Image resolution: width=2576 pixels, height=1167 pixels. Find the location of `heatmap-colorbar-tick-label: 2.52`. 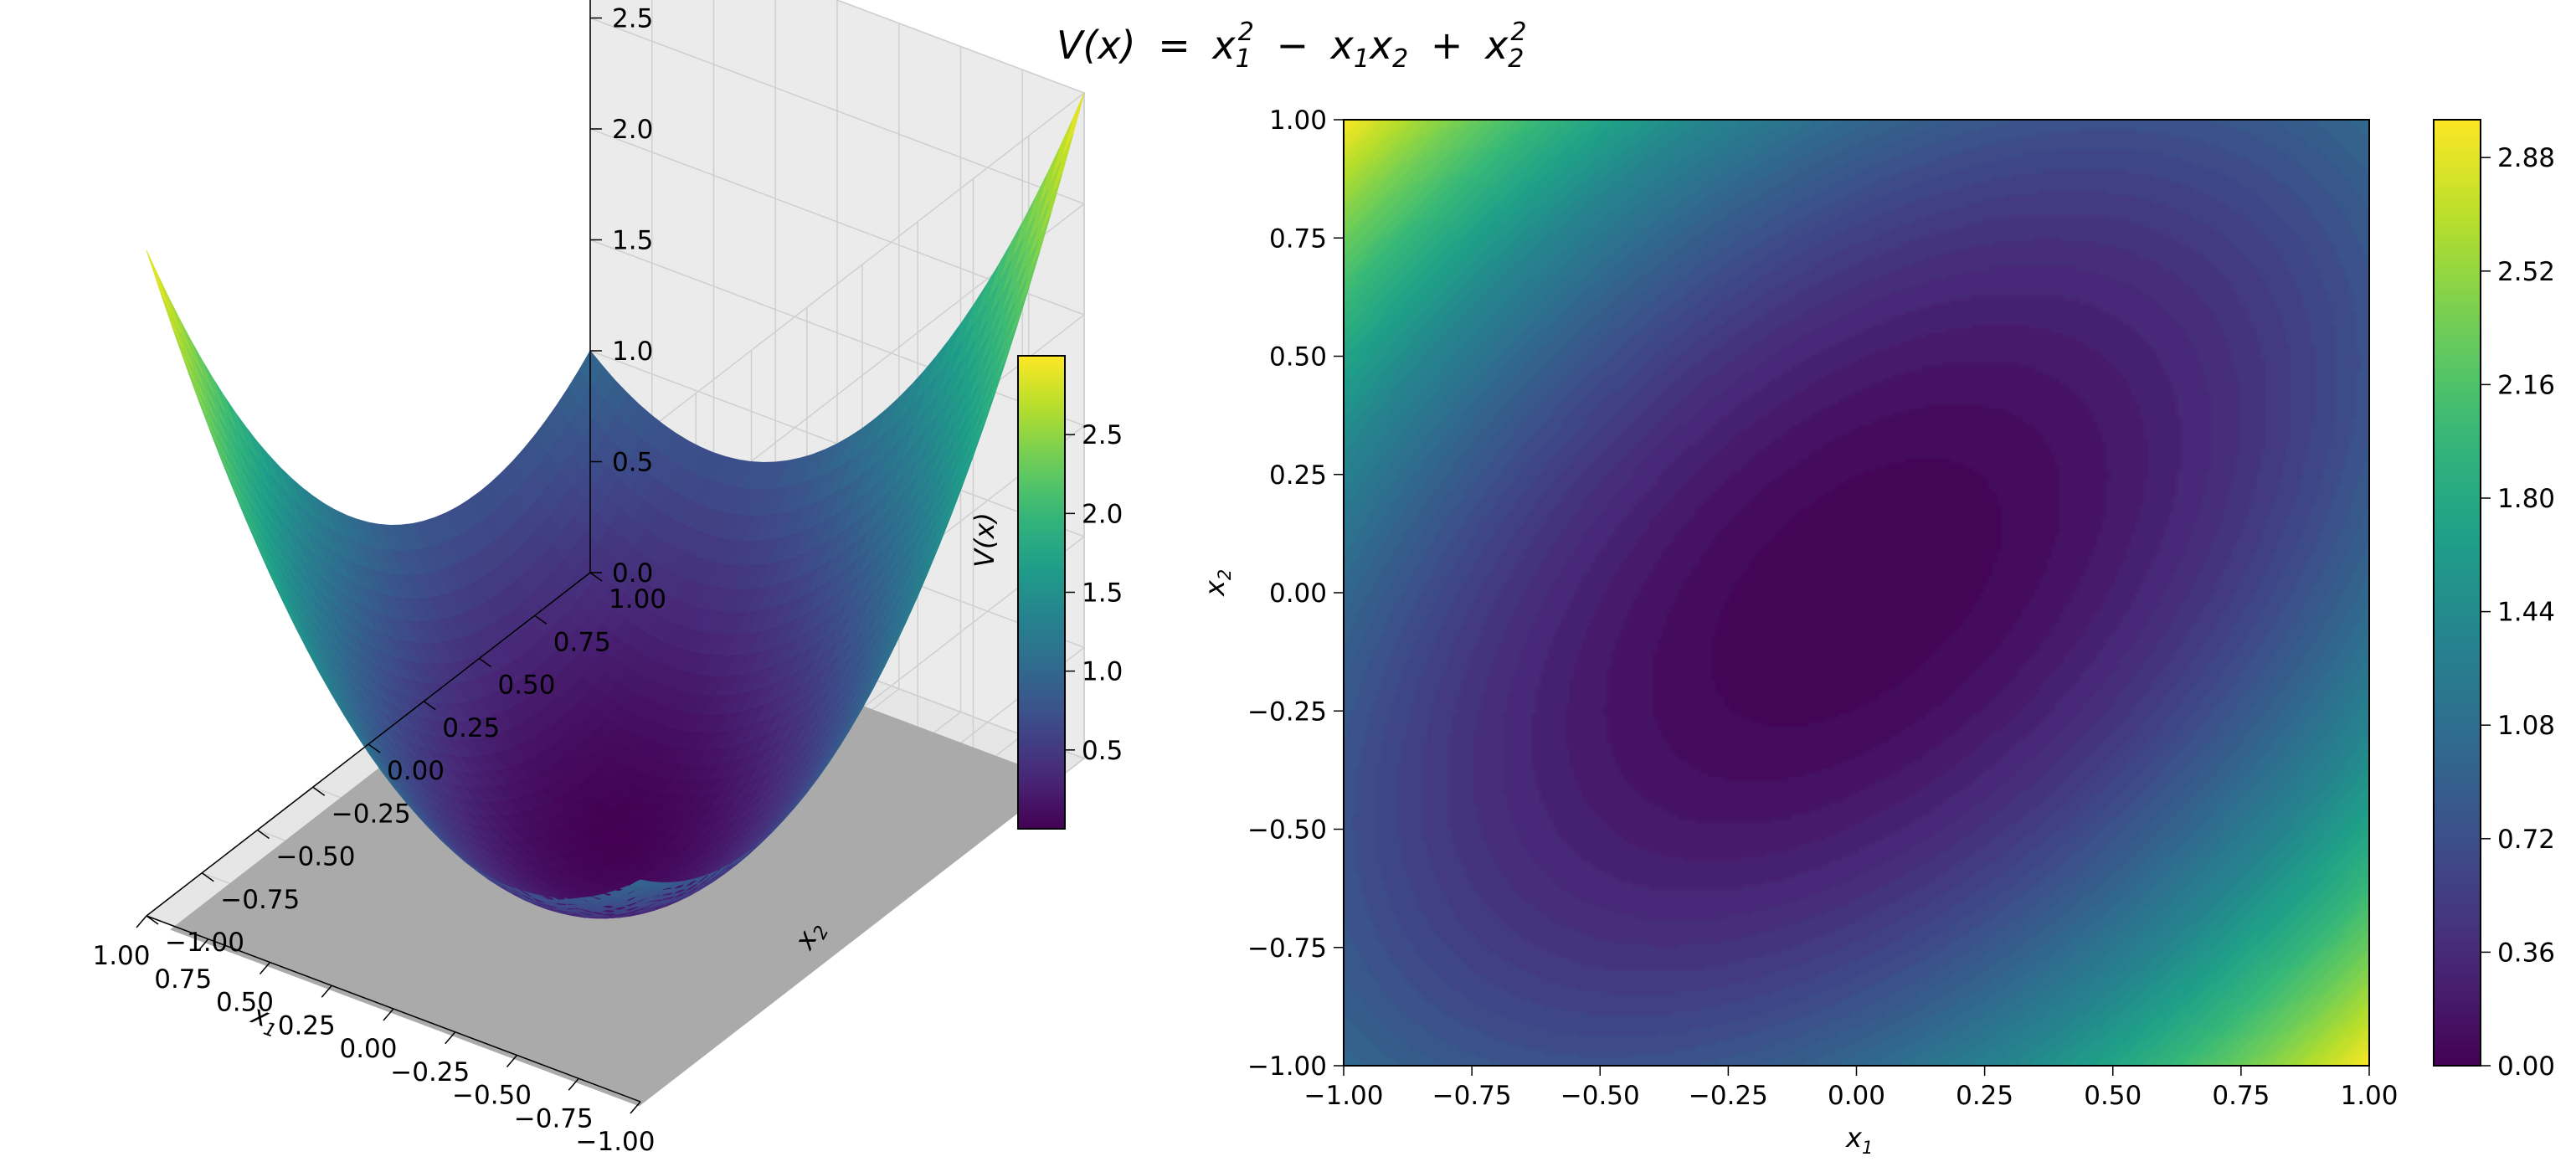

heatmap-colorbar-tick-label: 2.52 is located at coordinates (2526, 272).